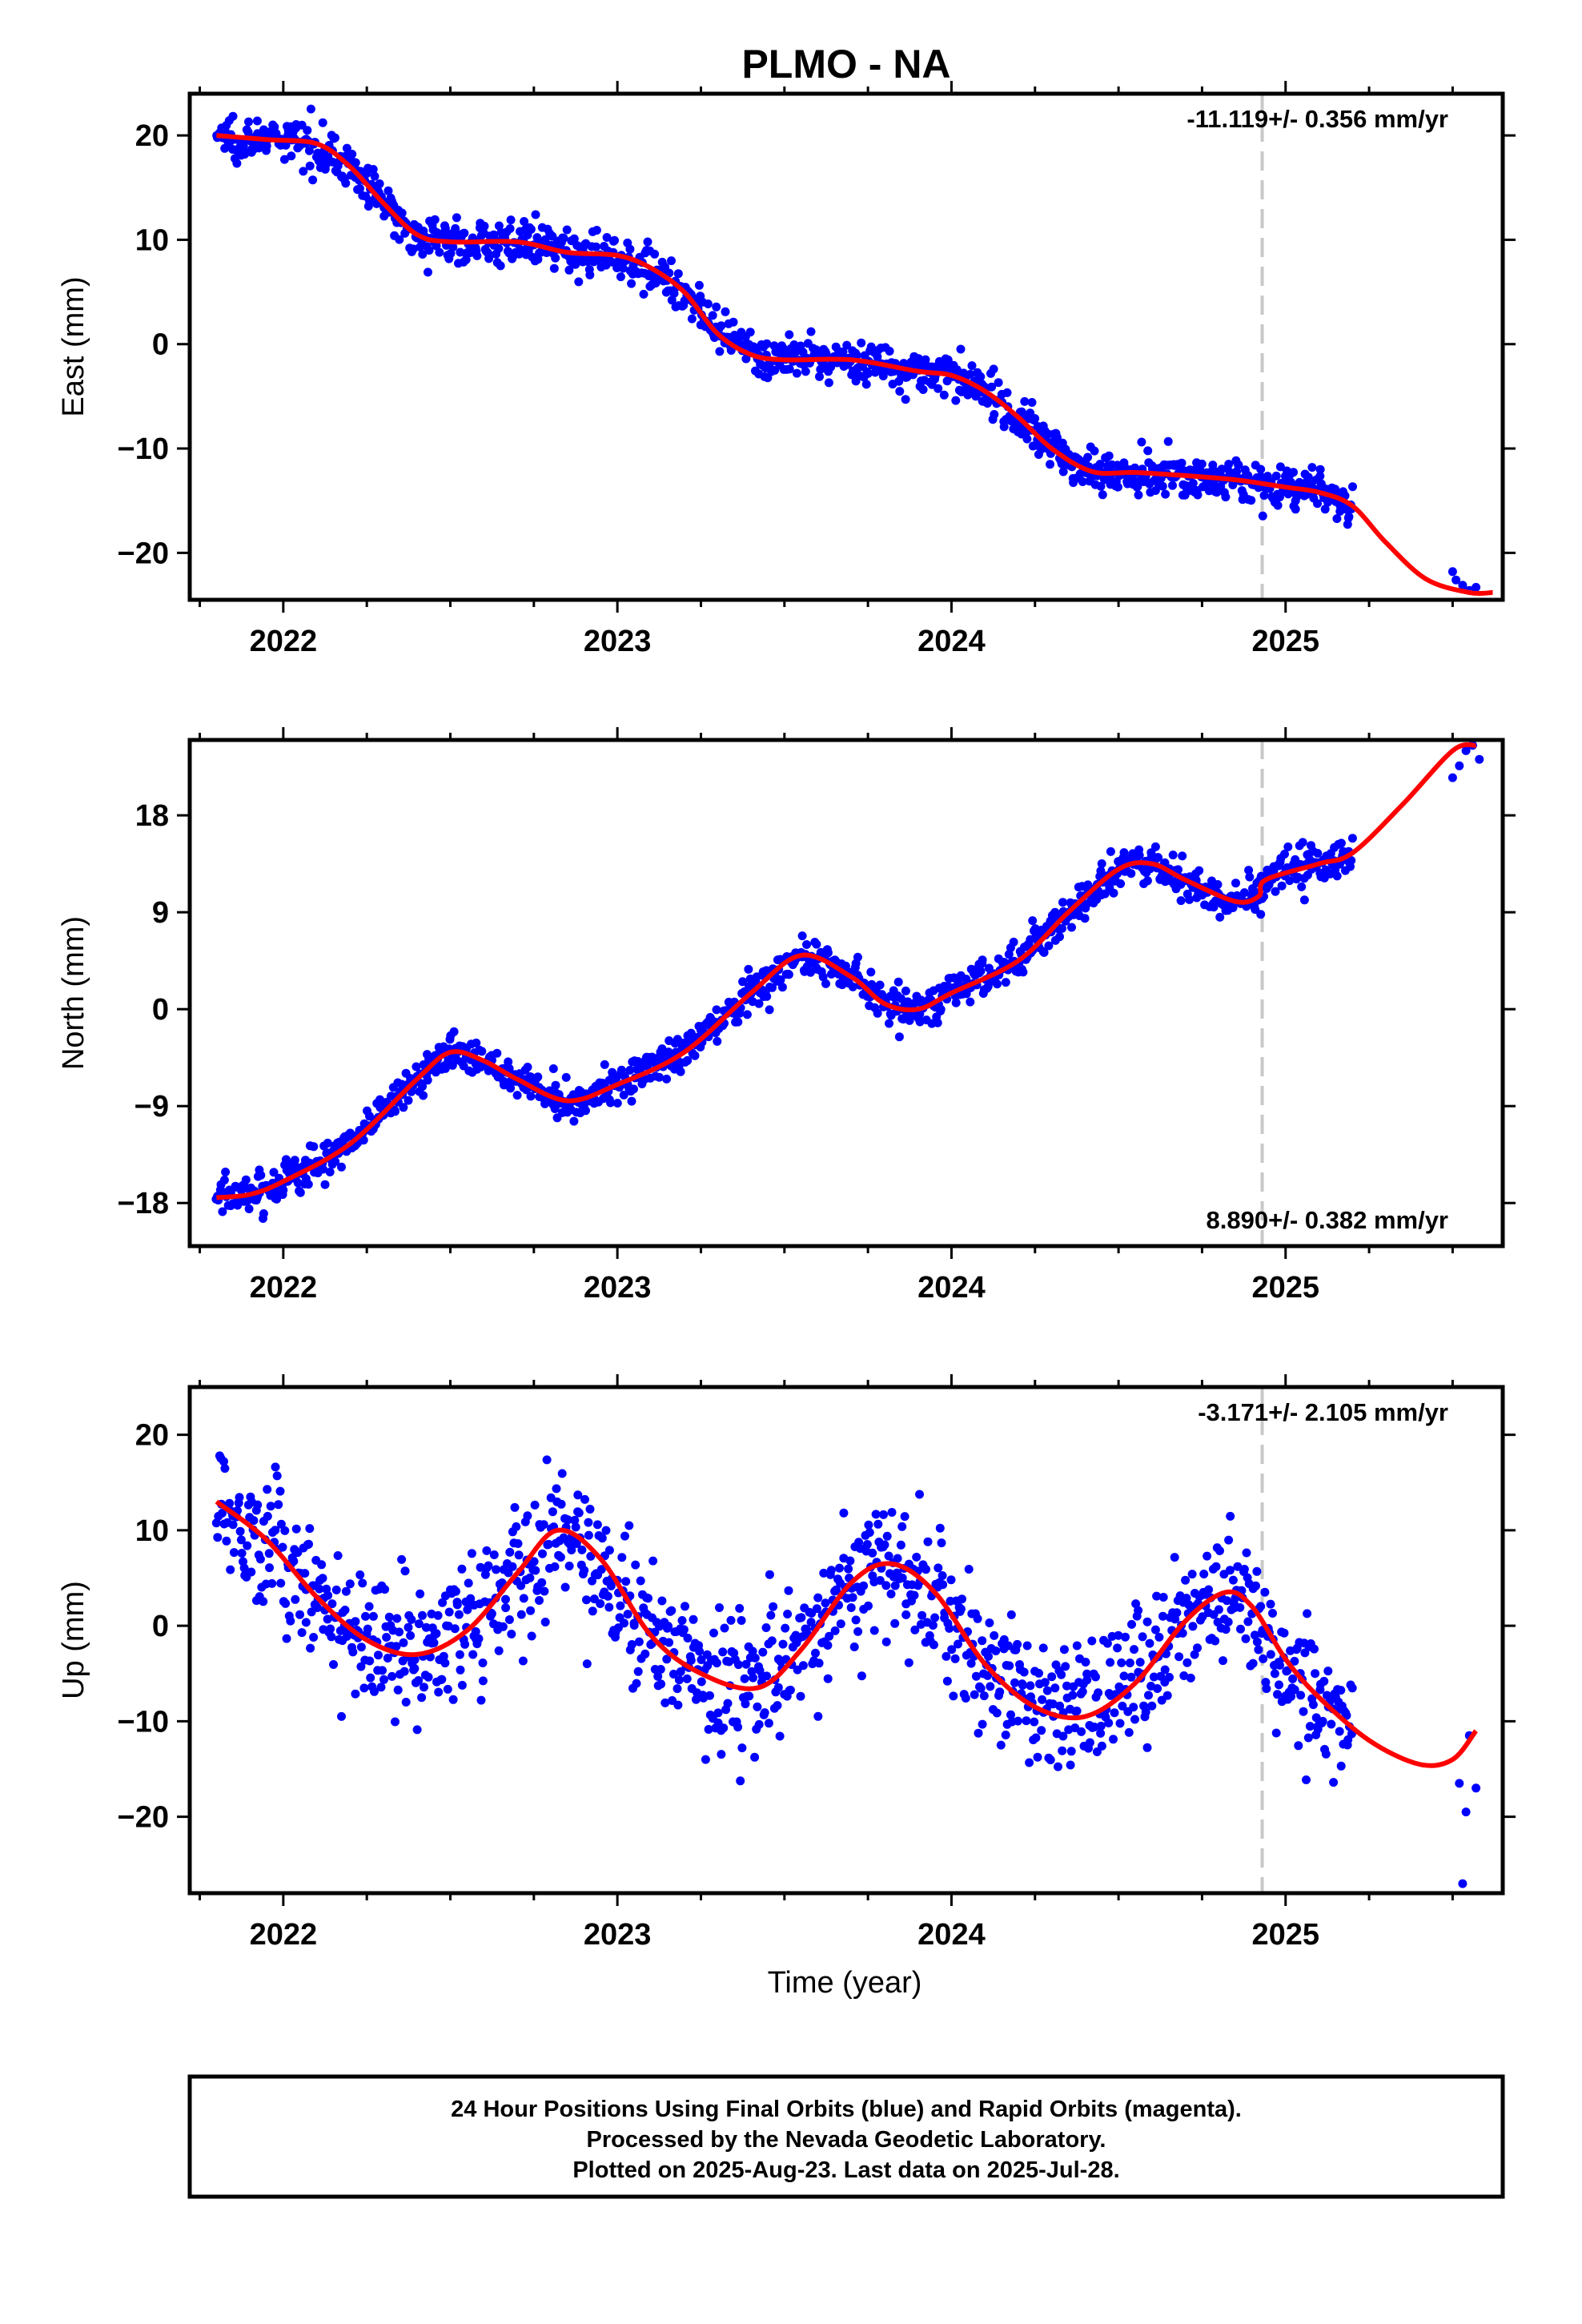 The image size is (1582, 2324). Describe the element at coordinates (144, 449) in the screenshot. I see `y-tick-label: −10` at that location.